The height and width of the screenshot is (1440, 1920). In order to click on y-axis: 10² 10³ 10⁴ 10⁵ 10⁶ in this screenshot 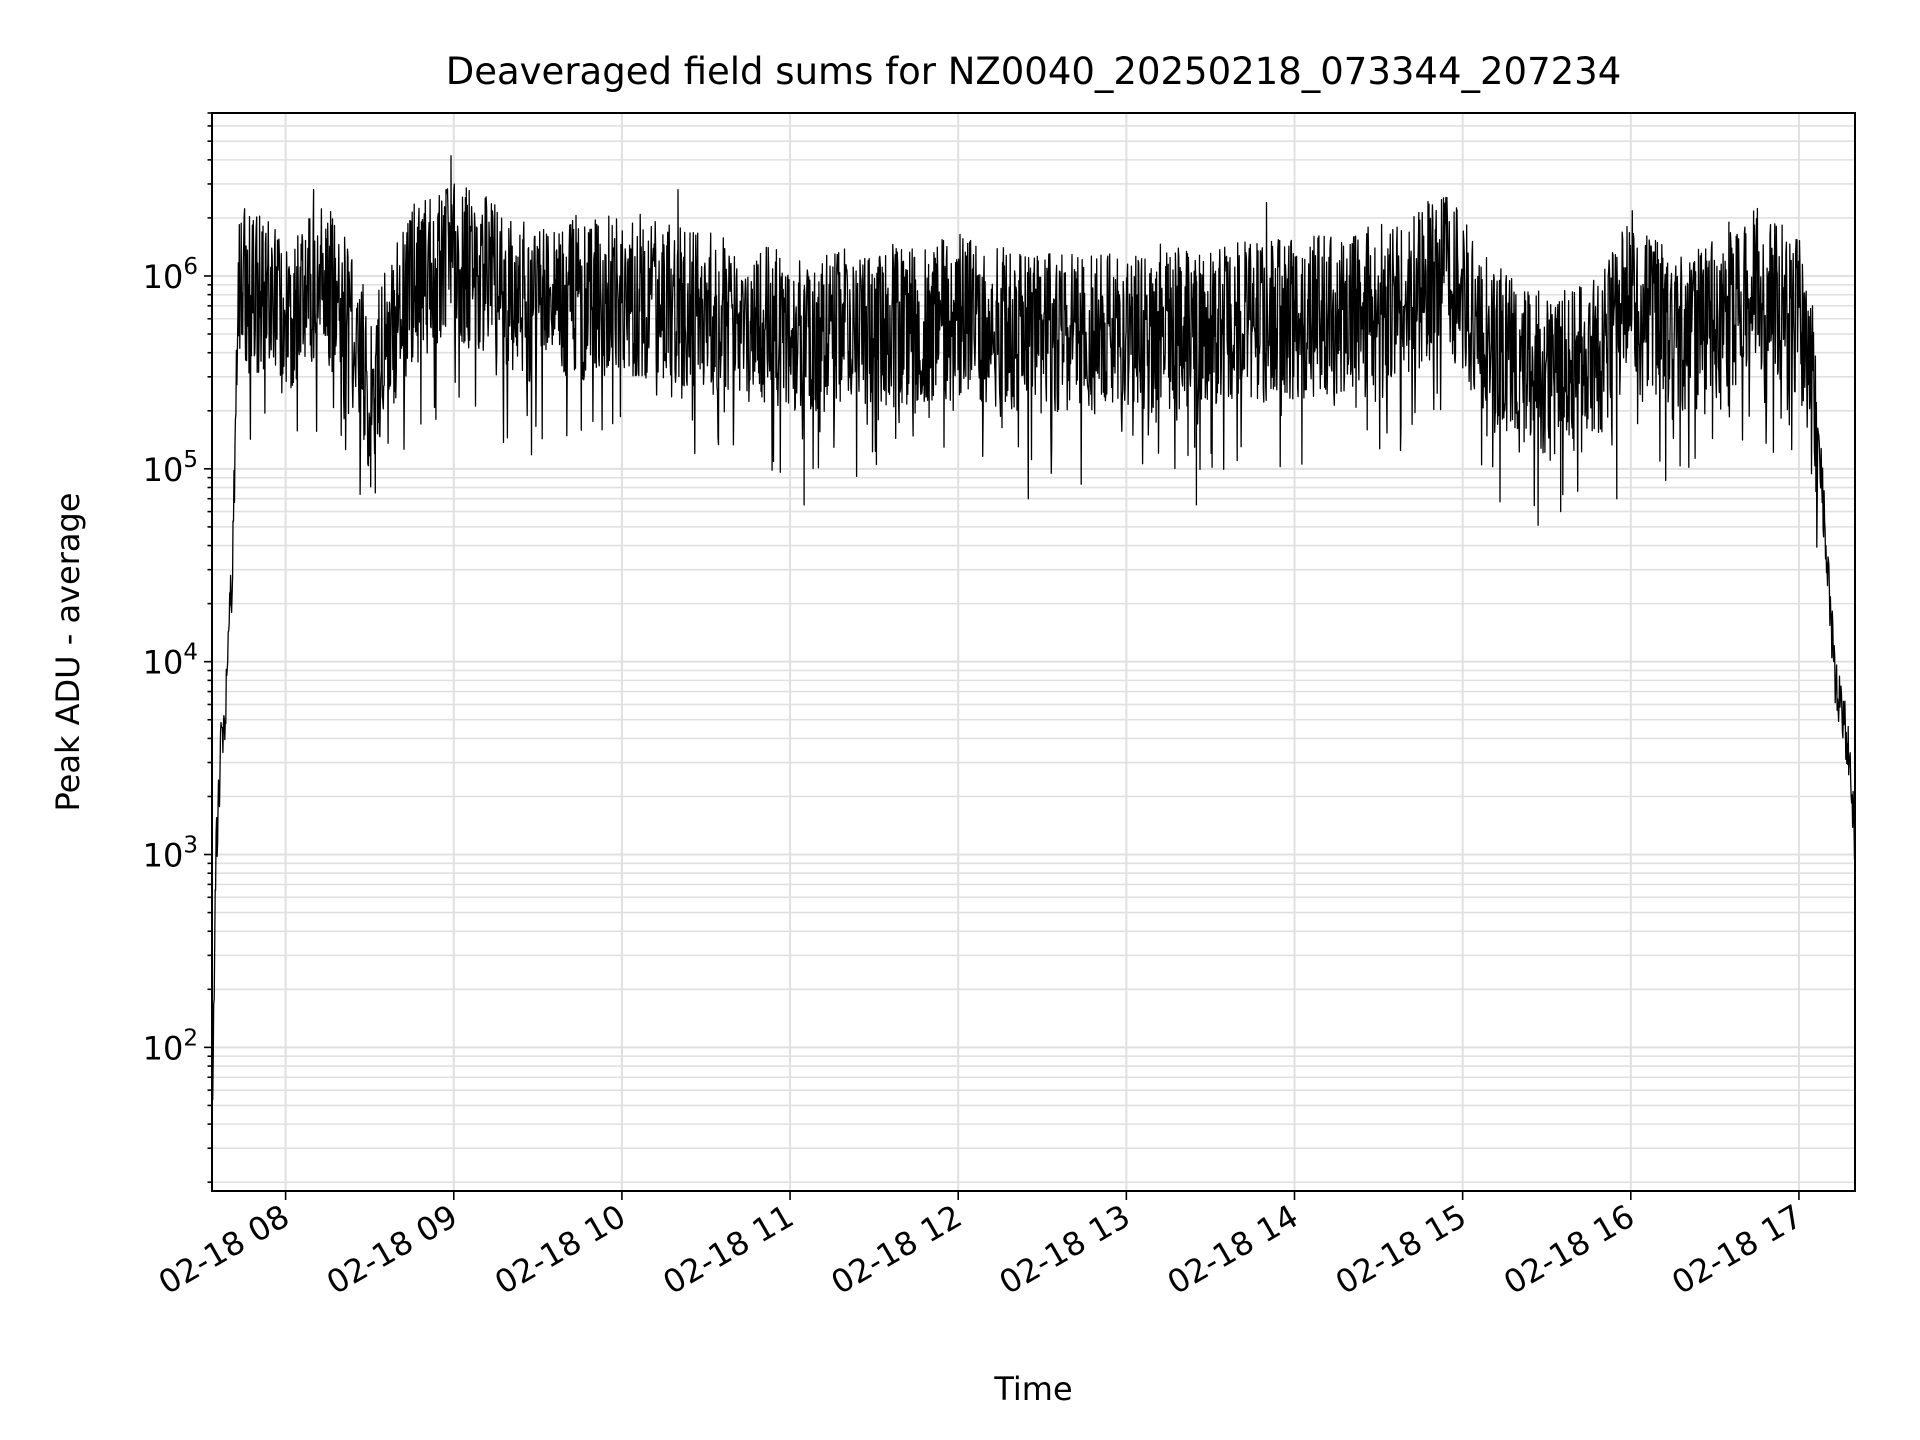, I will do `click(177, 647)`.